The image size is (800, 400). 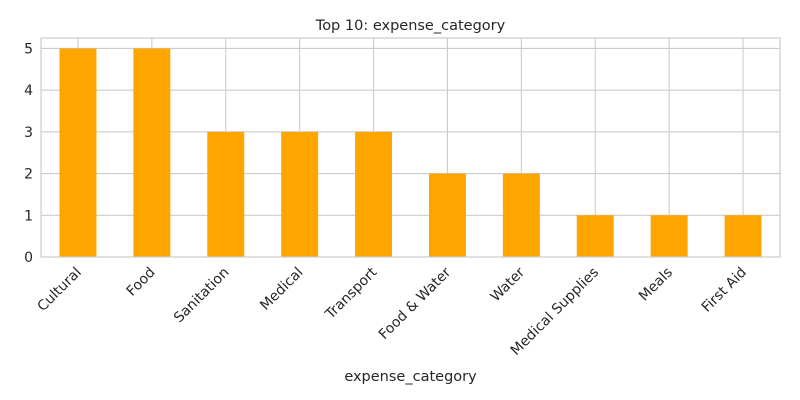 What do you see at coordinates (28, 216) in the screenshot?
I see `y-tick-label: 1` at bounding box center [28, 216].